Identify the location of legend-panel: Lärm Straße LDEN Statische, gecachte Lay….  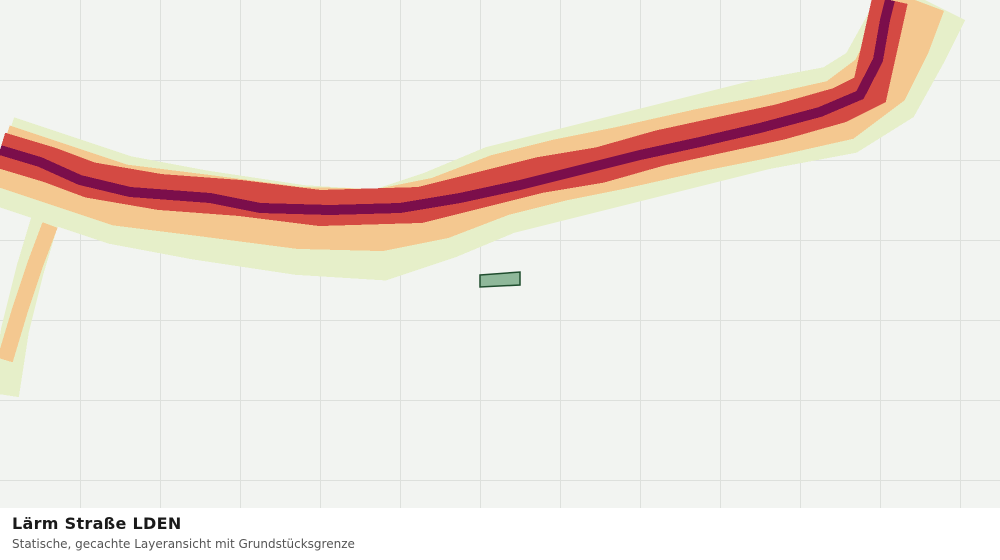
(500, 534).